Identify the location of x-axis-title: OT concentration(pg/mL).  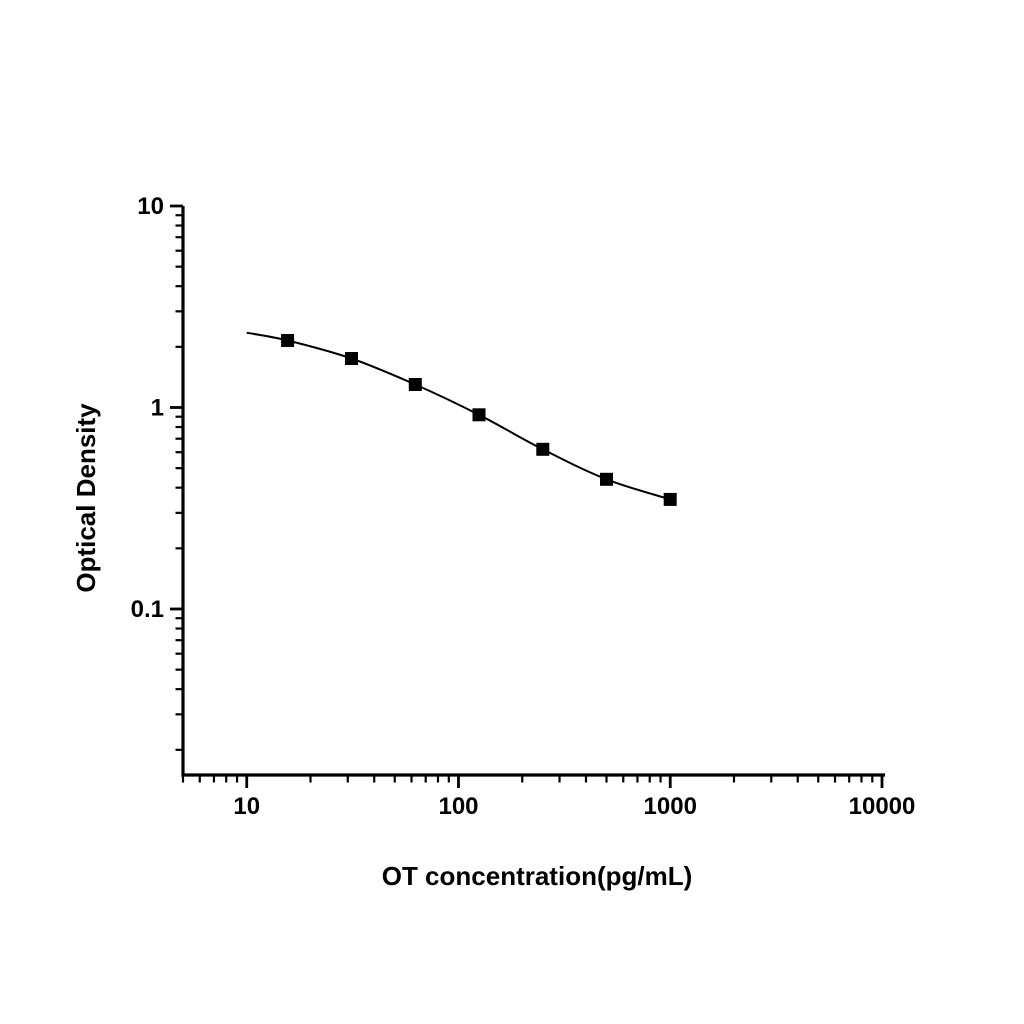
(537, 876).